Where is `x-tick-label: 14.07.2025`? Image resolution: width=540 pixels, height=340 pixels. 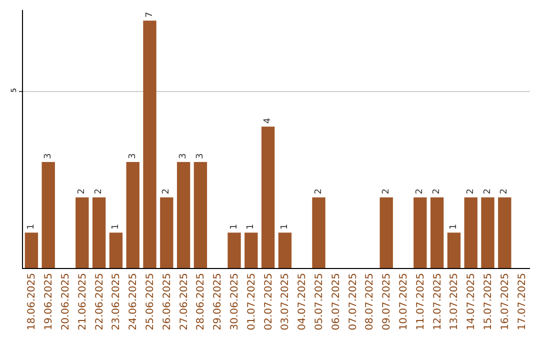
x-tick-label: 14.07.2025 is located at coordinates (472, 301).